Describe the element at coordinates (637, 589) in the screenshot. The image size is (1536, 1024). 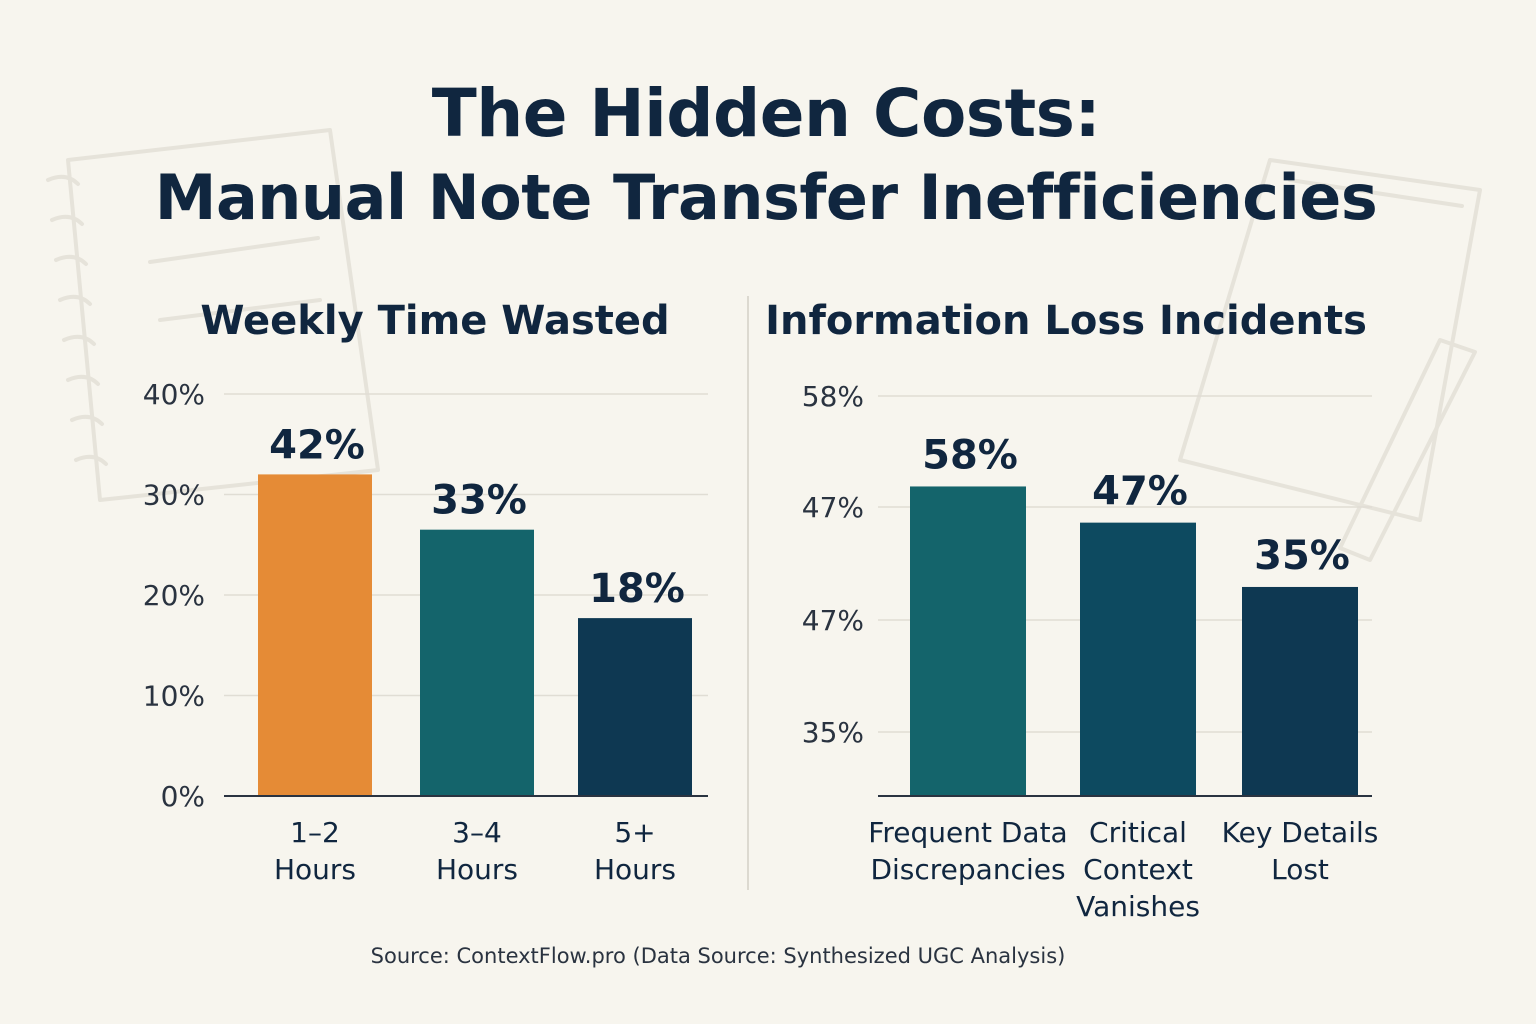
I see `chart1-data-label: 18%` at that location.